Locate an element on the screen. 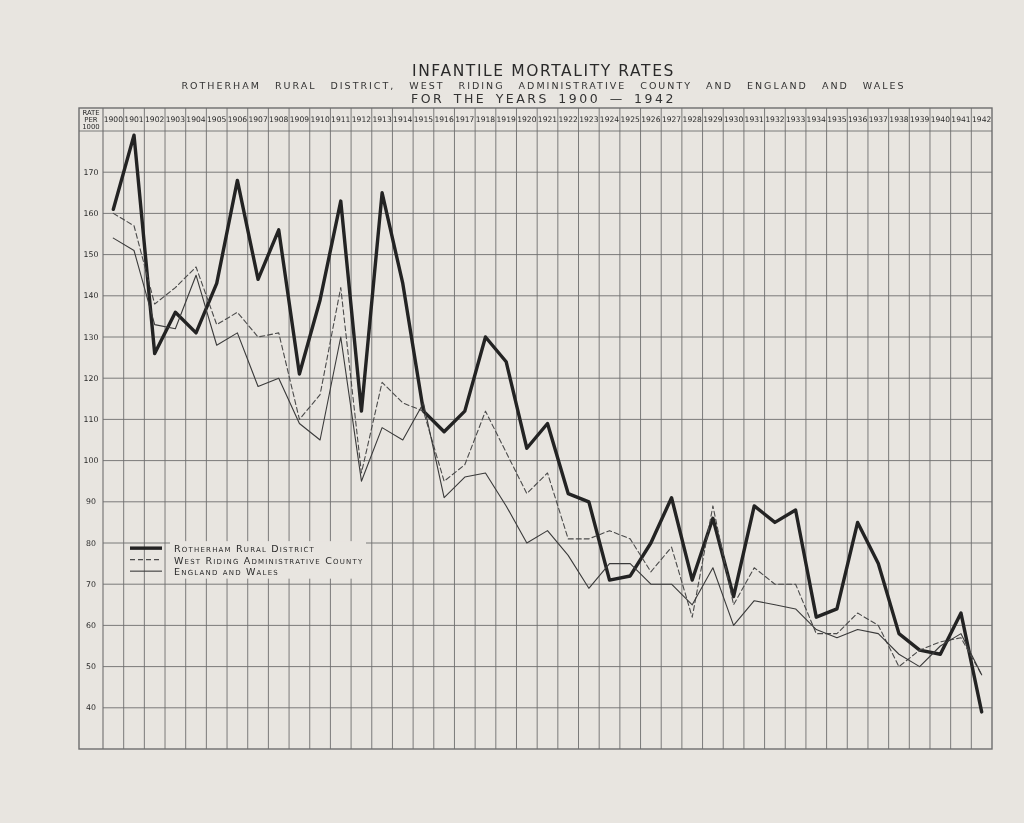 This screenshot has height=823, width=1024. legend-label: West Riding Administrative County is located at coordinates (269, 560).